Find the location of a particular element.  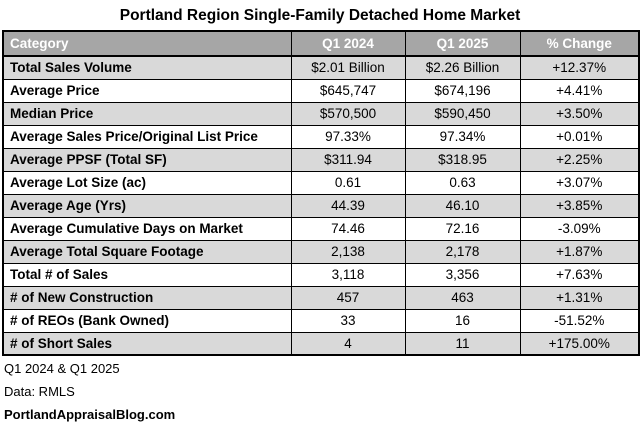

value-cell: $311.94 is located at coordinates (348, 159).